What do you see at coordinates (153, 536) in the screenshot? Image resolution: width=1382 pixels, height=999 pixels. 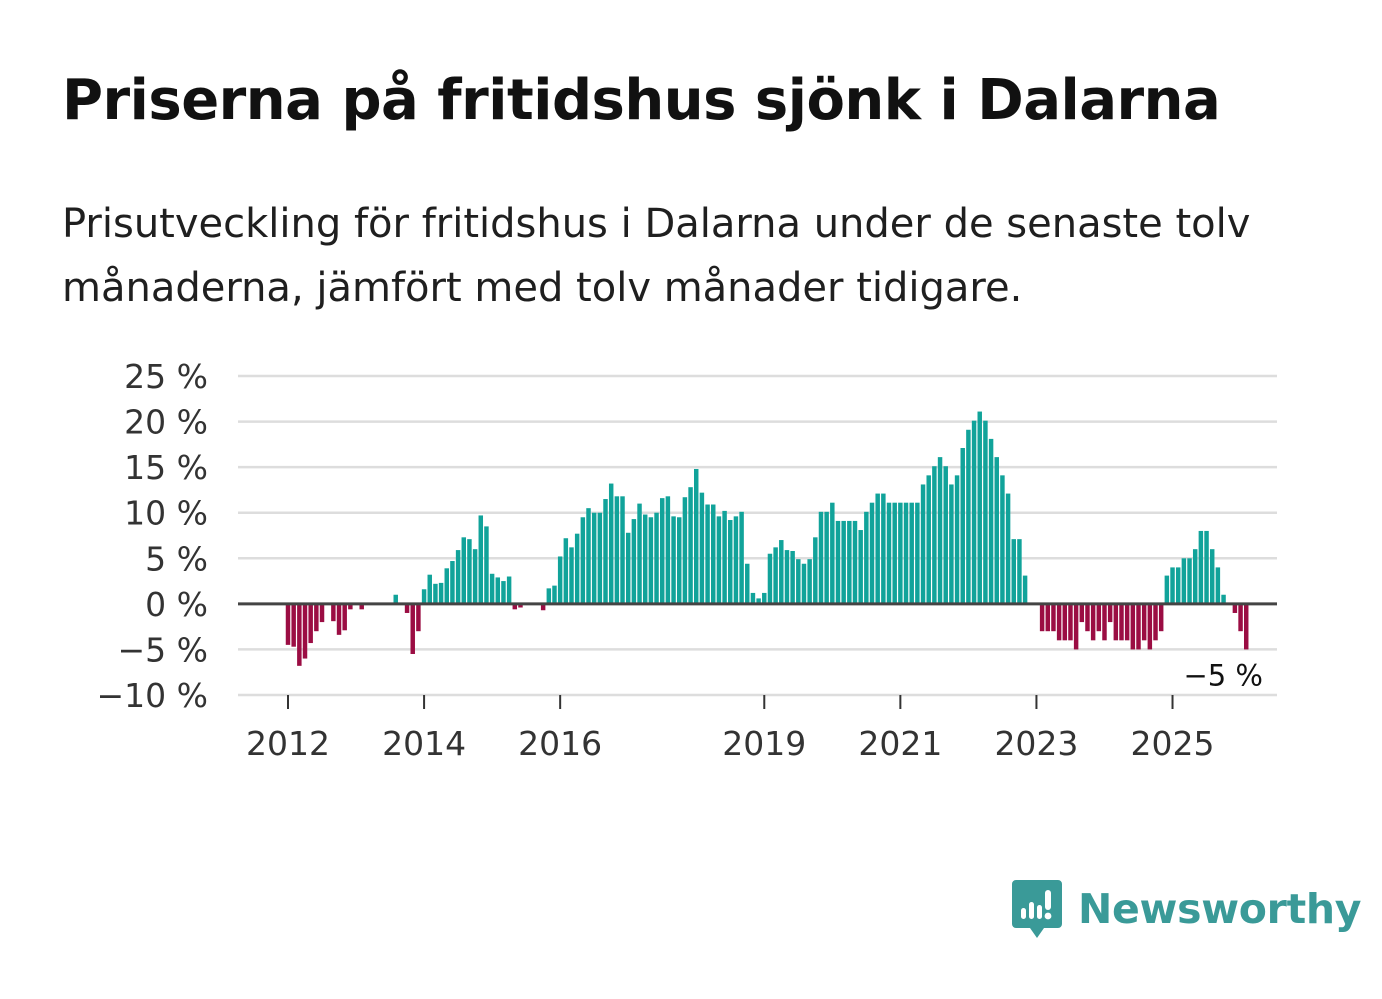 I see `y-axis-labels: 25 % 20 % 15 % 10 % 5 % 0 % −5 % −10 %` at bounding box center [153, 536].